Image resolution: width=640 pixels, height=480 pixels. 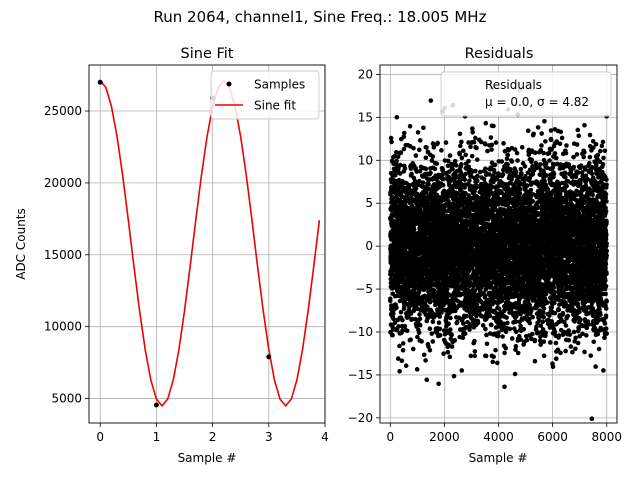 I want to click on sine-fit-xtick-label: 1, so click(x=157, y=437).